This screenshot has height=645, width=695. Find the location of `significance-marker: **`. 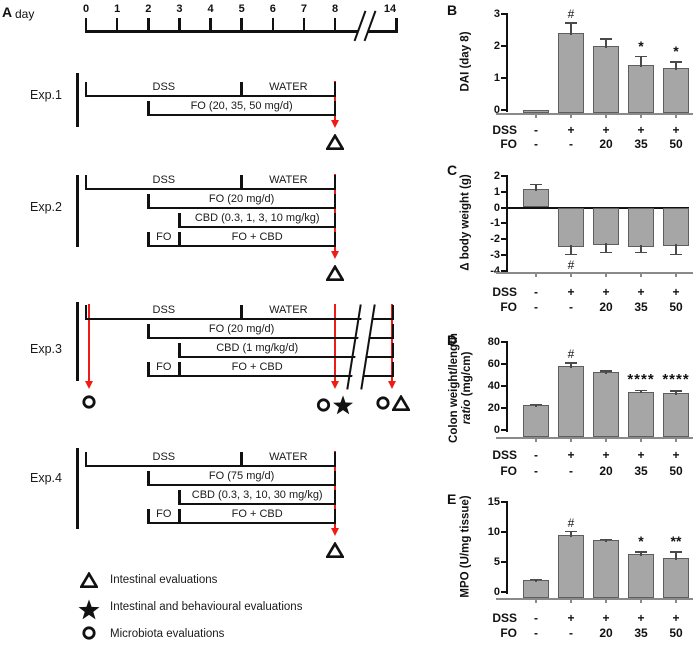

significance-marker: ** is located at coordinates (676, 541).